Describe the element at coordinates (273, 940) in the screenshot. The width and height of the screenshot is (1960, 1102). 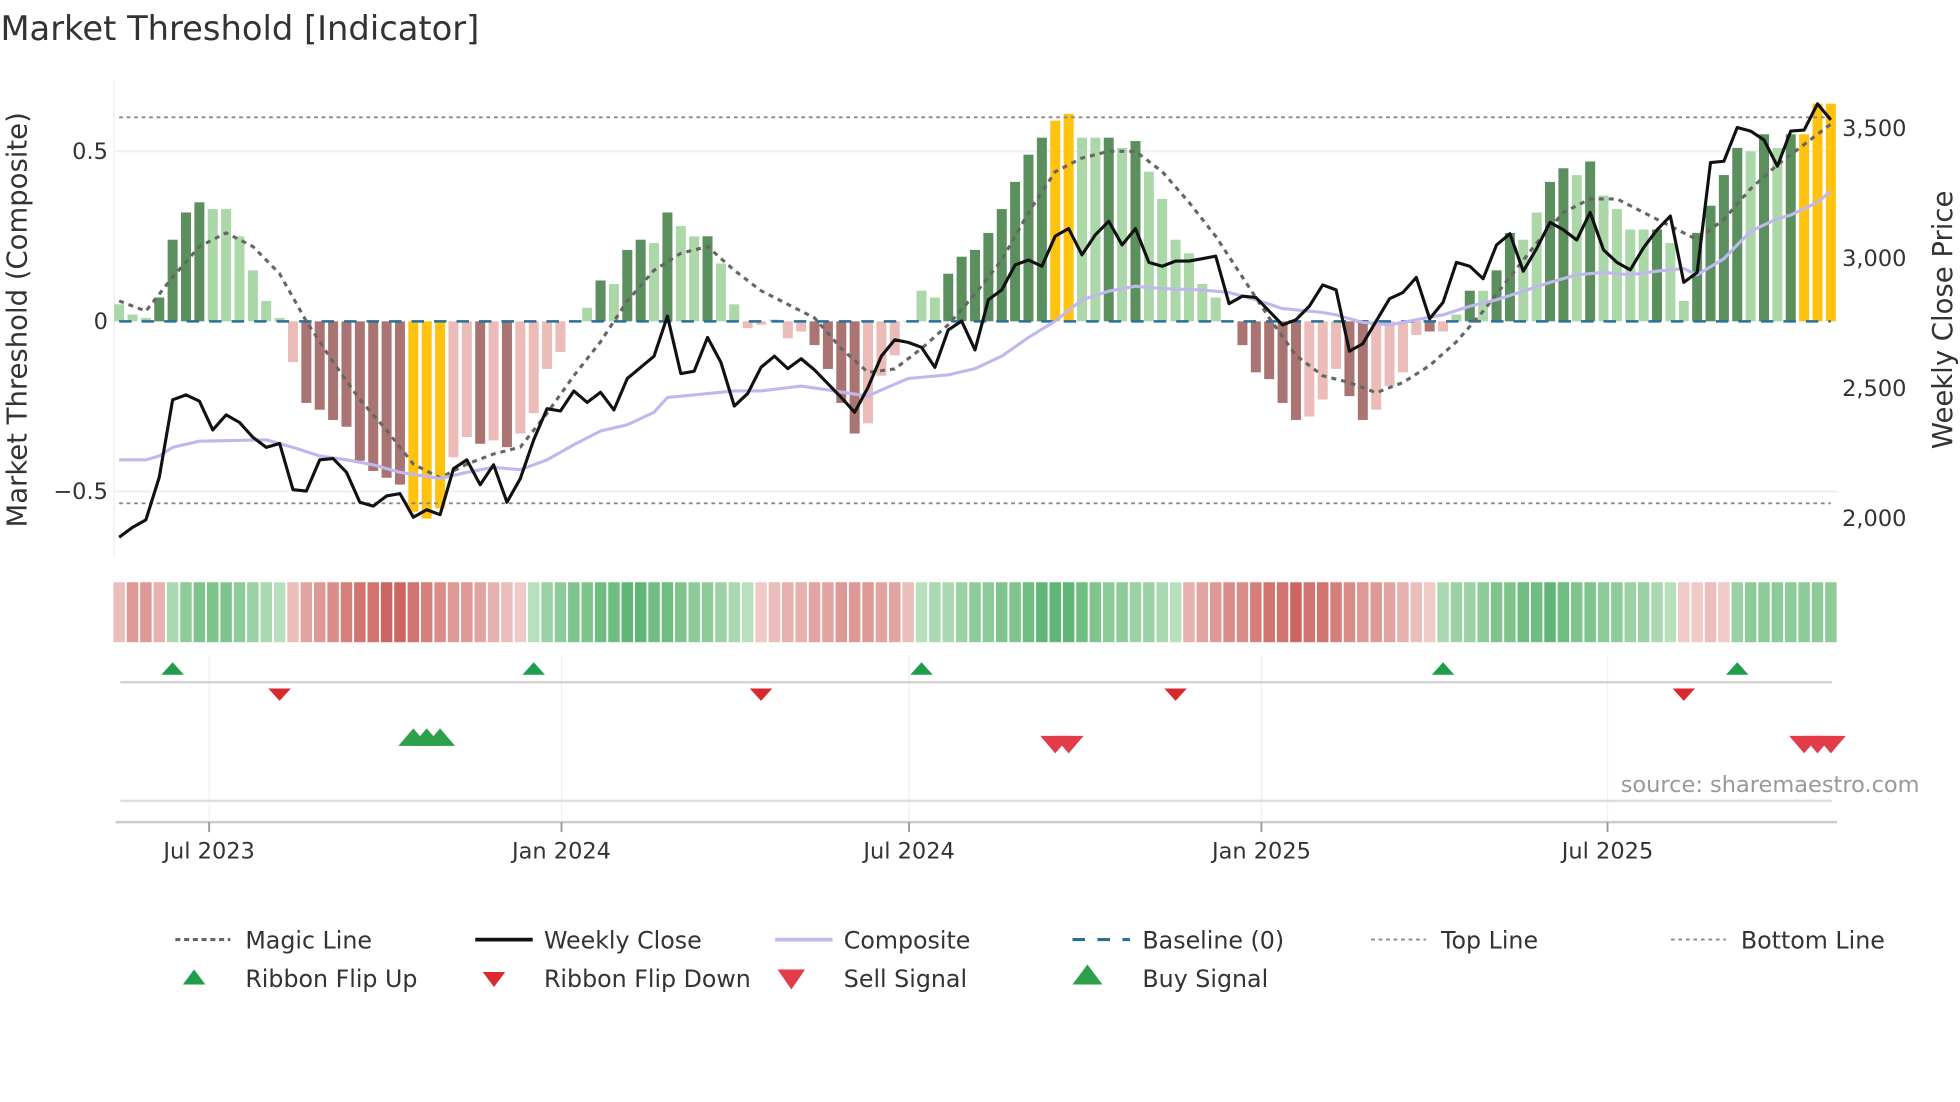
I see `legend-item-magic: Magic Line` at that location.